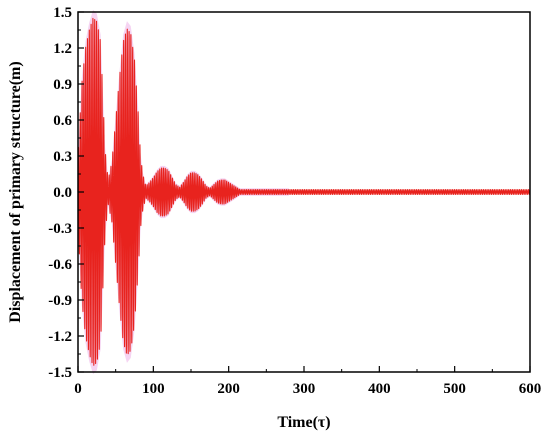  What do you see at coordinates (62, 49) in the screenshot?
I see `y-tick-label: 1.2` at bounding box center [62, 49].